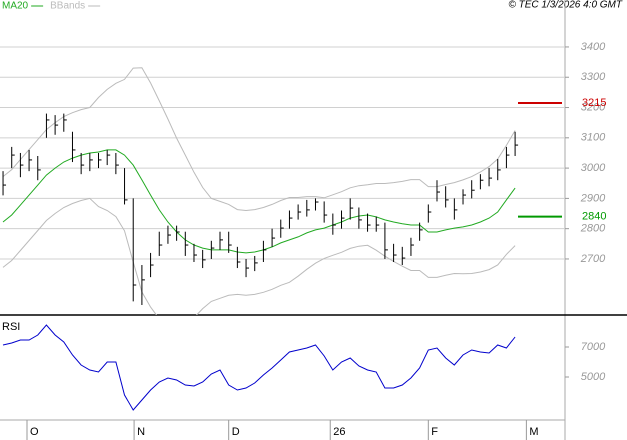  I want to click on copyright: © TEC 1/3/2026 4:0 GMT, so click(565, 5).